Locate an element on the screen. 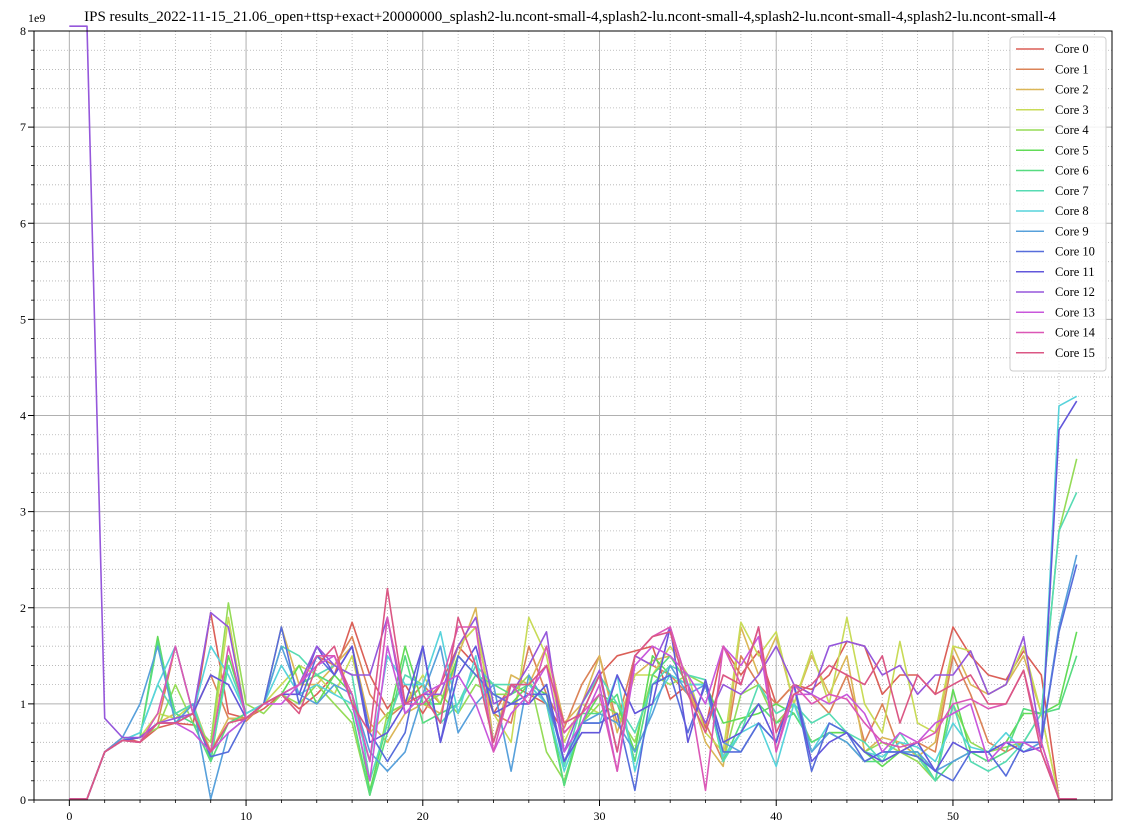 This screenshot has height=833, width=1121. legend-label: Core 13 is located at coordinates (1075, 312).